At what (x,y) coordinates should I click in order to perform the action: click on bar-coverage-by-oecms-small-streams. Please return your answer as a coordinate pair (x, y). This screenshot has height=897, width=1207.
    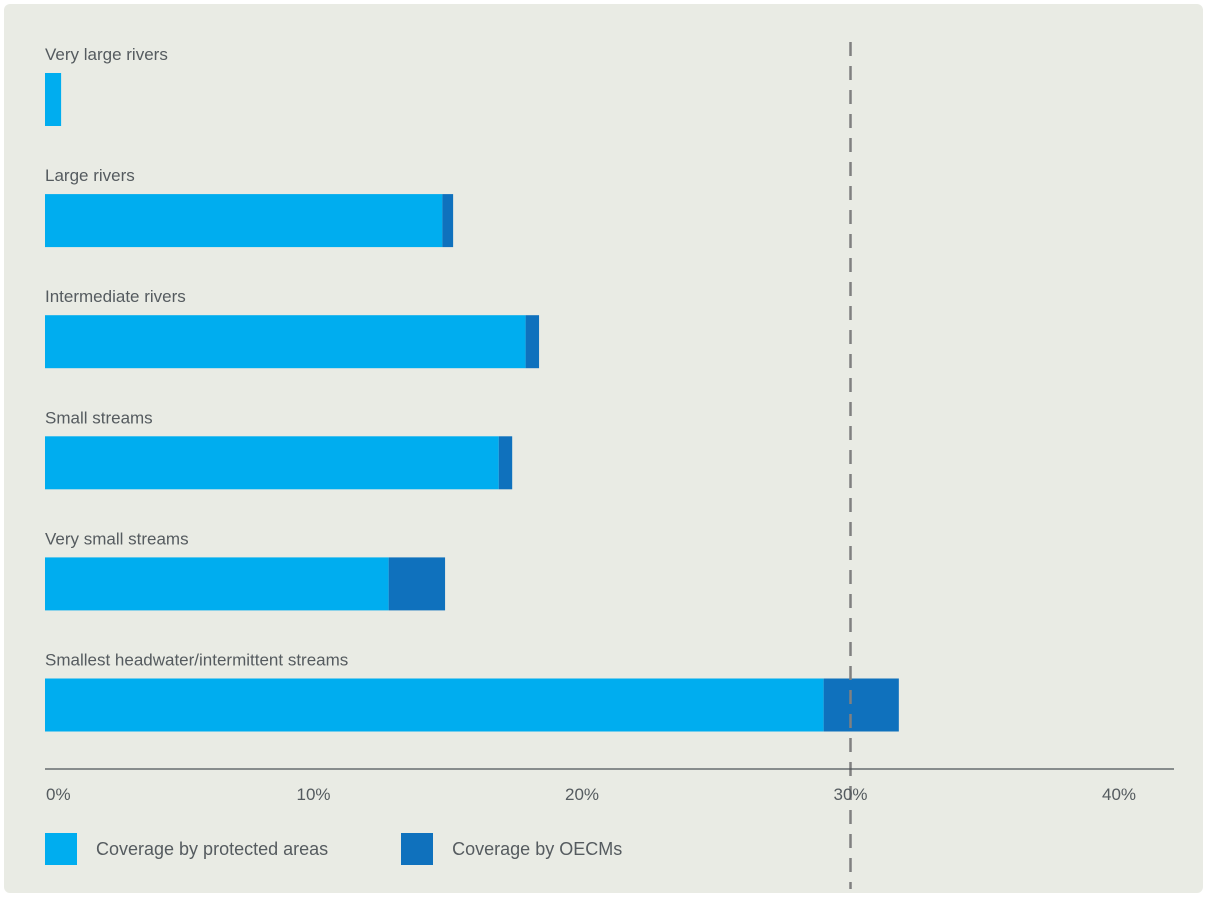
    Looking at the image, I should click on (505, 463).